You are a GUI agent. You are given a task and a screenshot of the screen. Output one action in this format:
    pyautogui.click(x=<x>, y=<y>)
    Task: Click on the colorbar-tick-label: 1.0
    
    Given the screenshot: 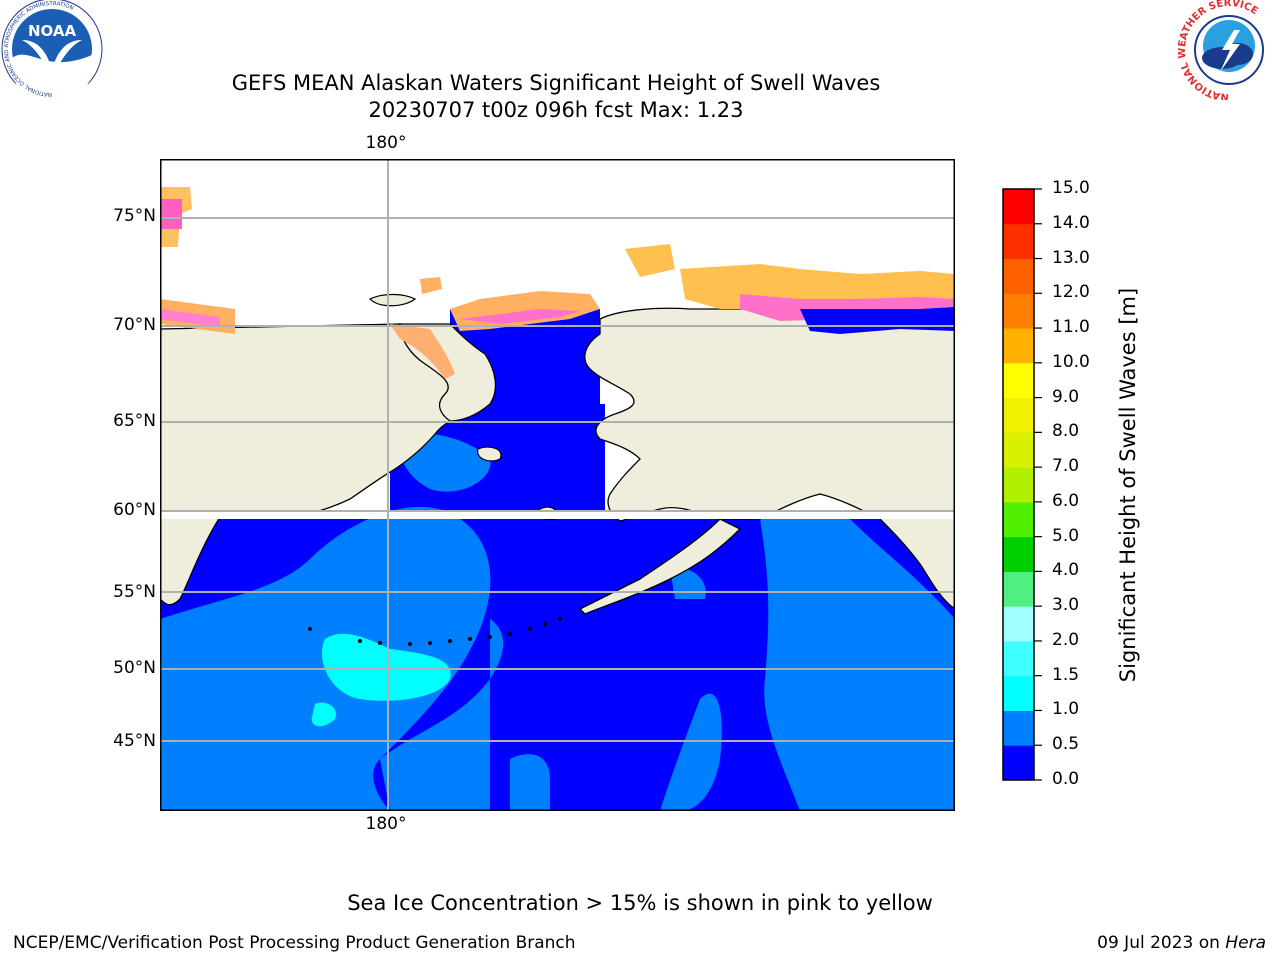 What is the action you would take?
    pyautogui.click(x=1066, y=709)
    